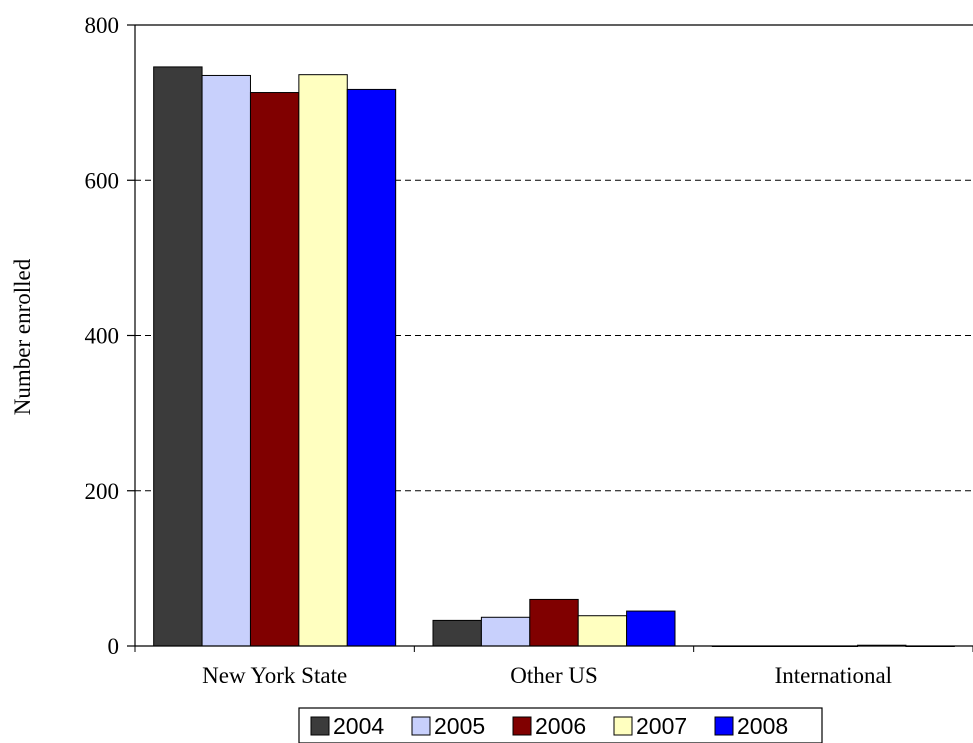 The height and width of the screenshot is (743, 973). I want to click on y-tick-label-800: 800, so click(102, 25).